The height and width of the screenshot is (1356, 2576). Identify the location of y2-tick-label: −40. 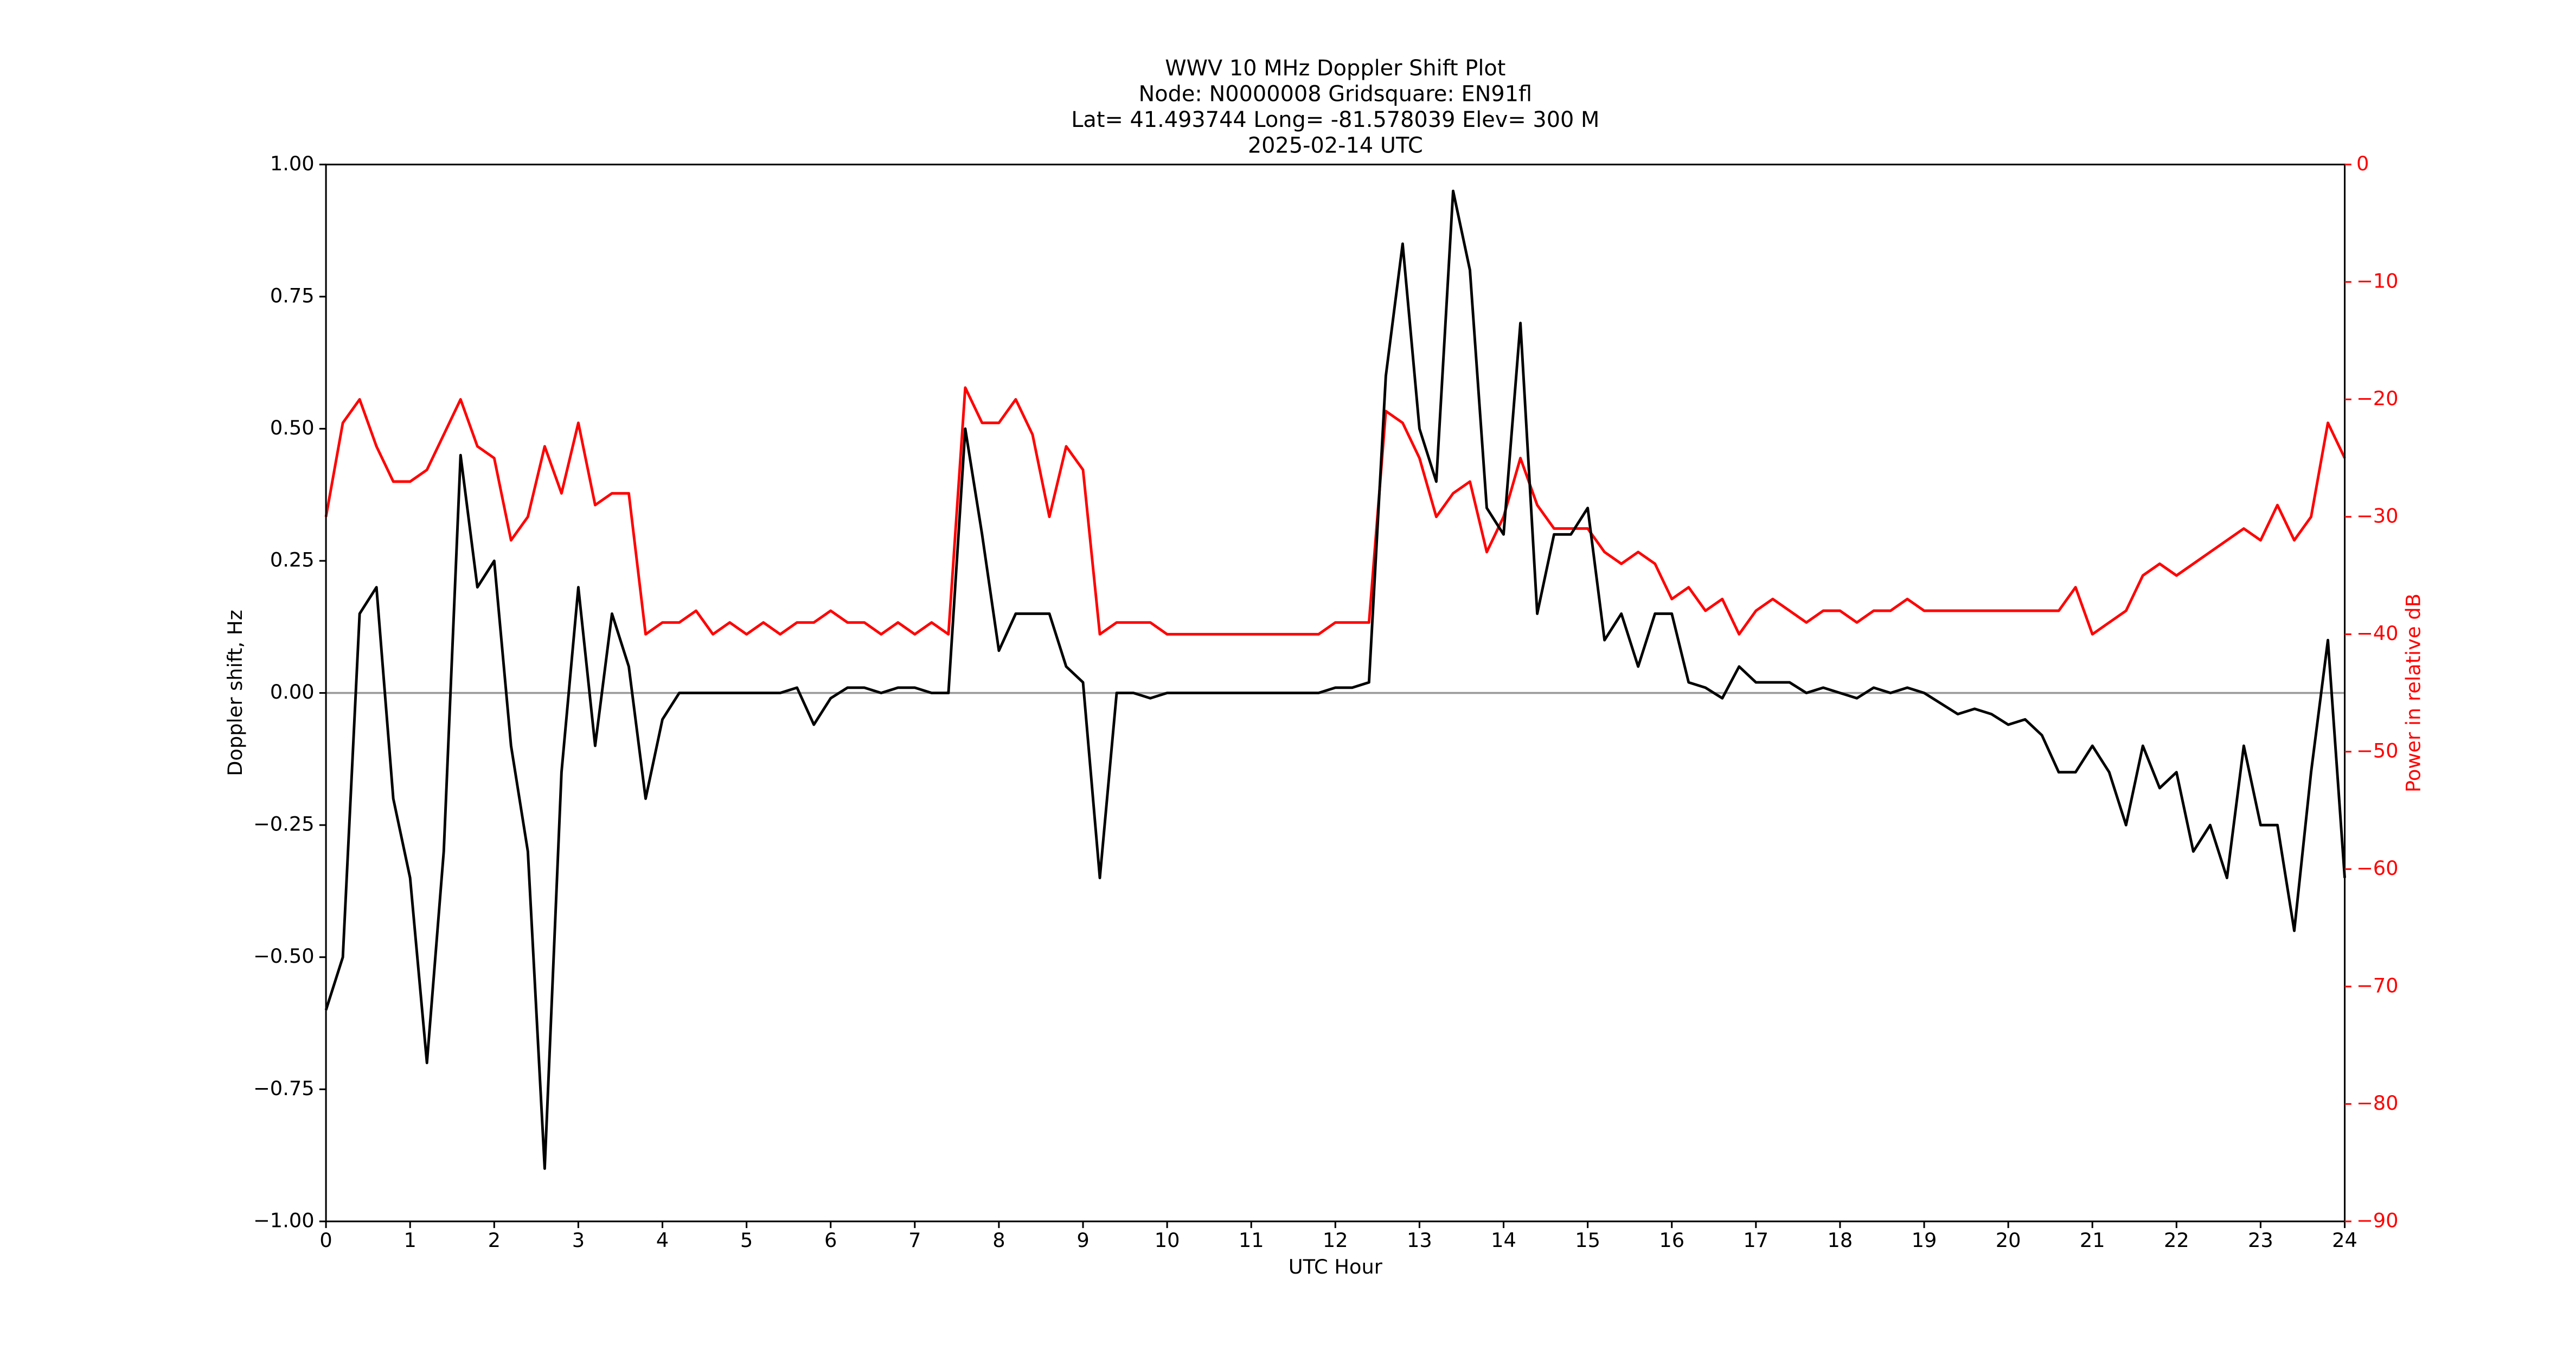
(2377, 633).